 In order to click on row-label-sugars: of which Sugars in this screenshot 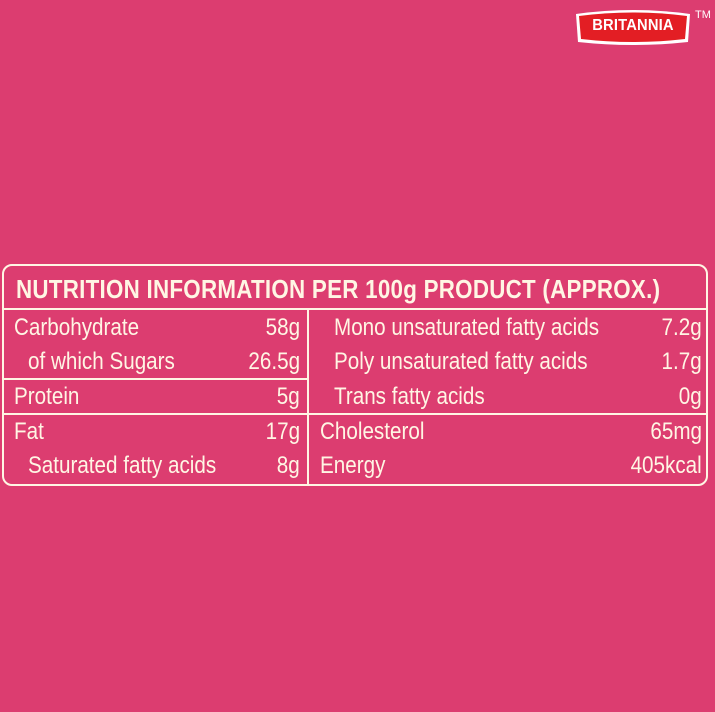, I will do `click(101, 361)`.